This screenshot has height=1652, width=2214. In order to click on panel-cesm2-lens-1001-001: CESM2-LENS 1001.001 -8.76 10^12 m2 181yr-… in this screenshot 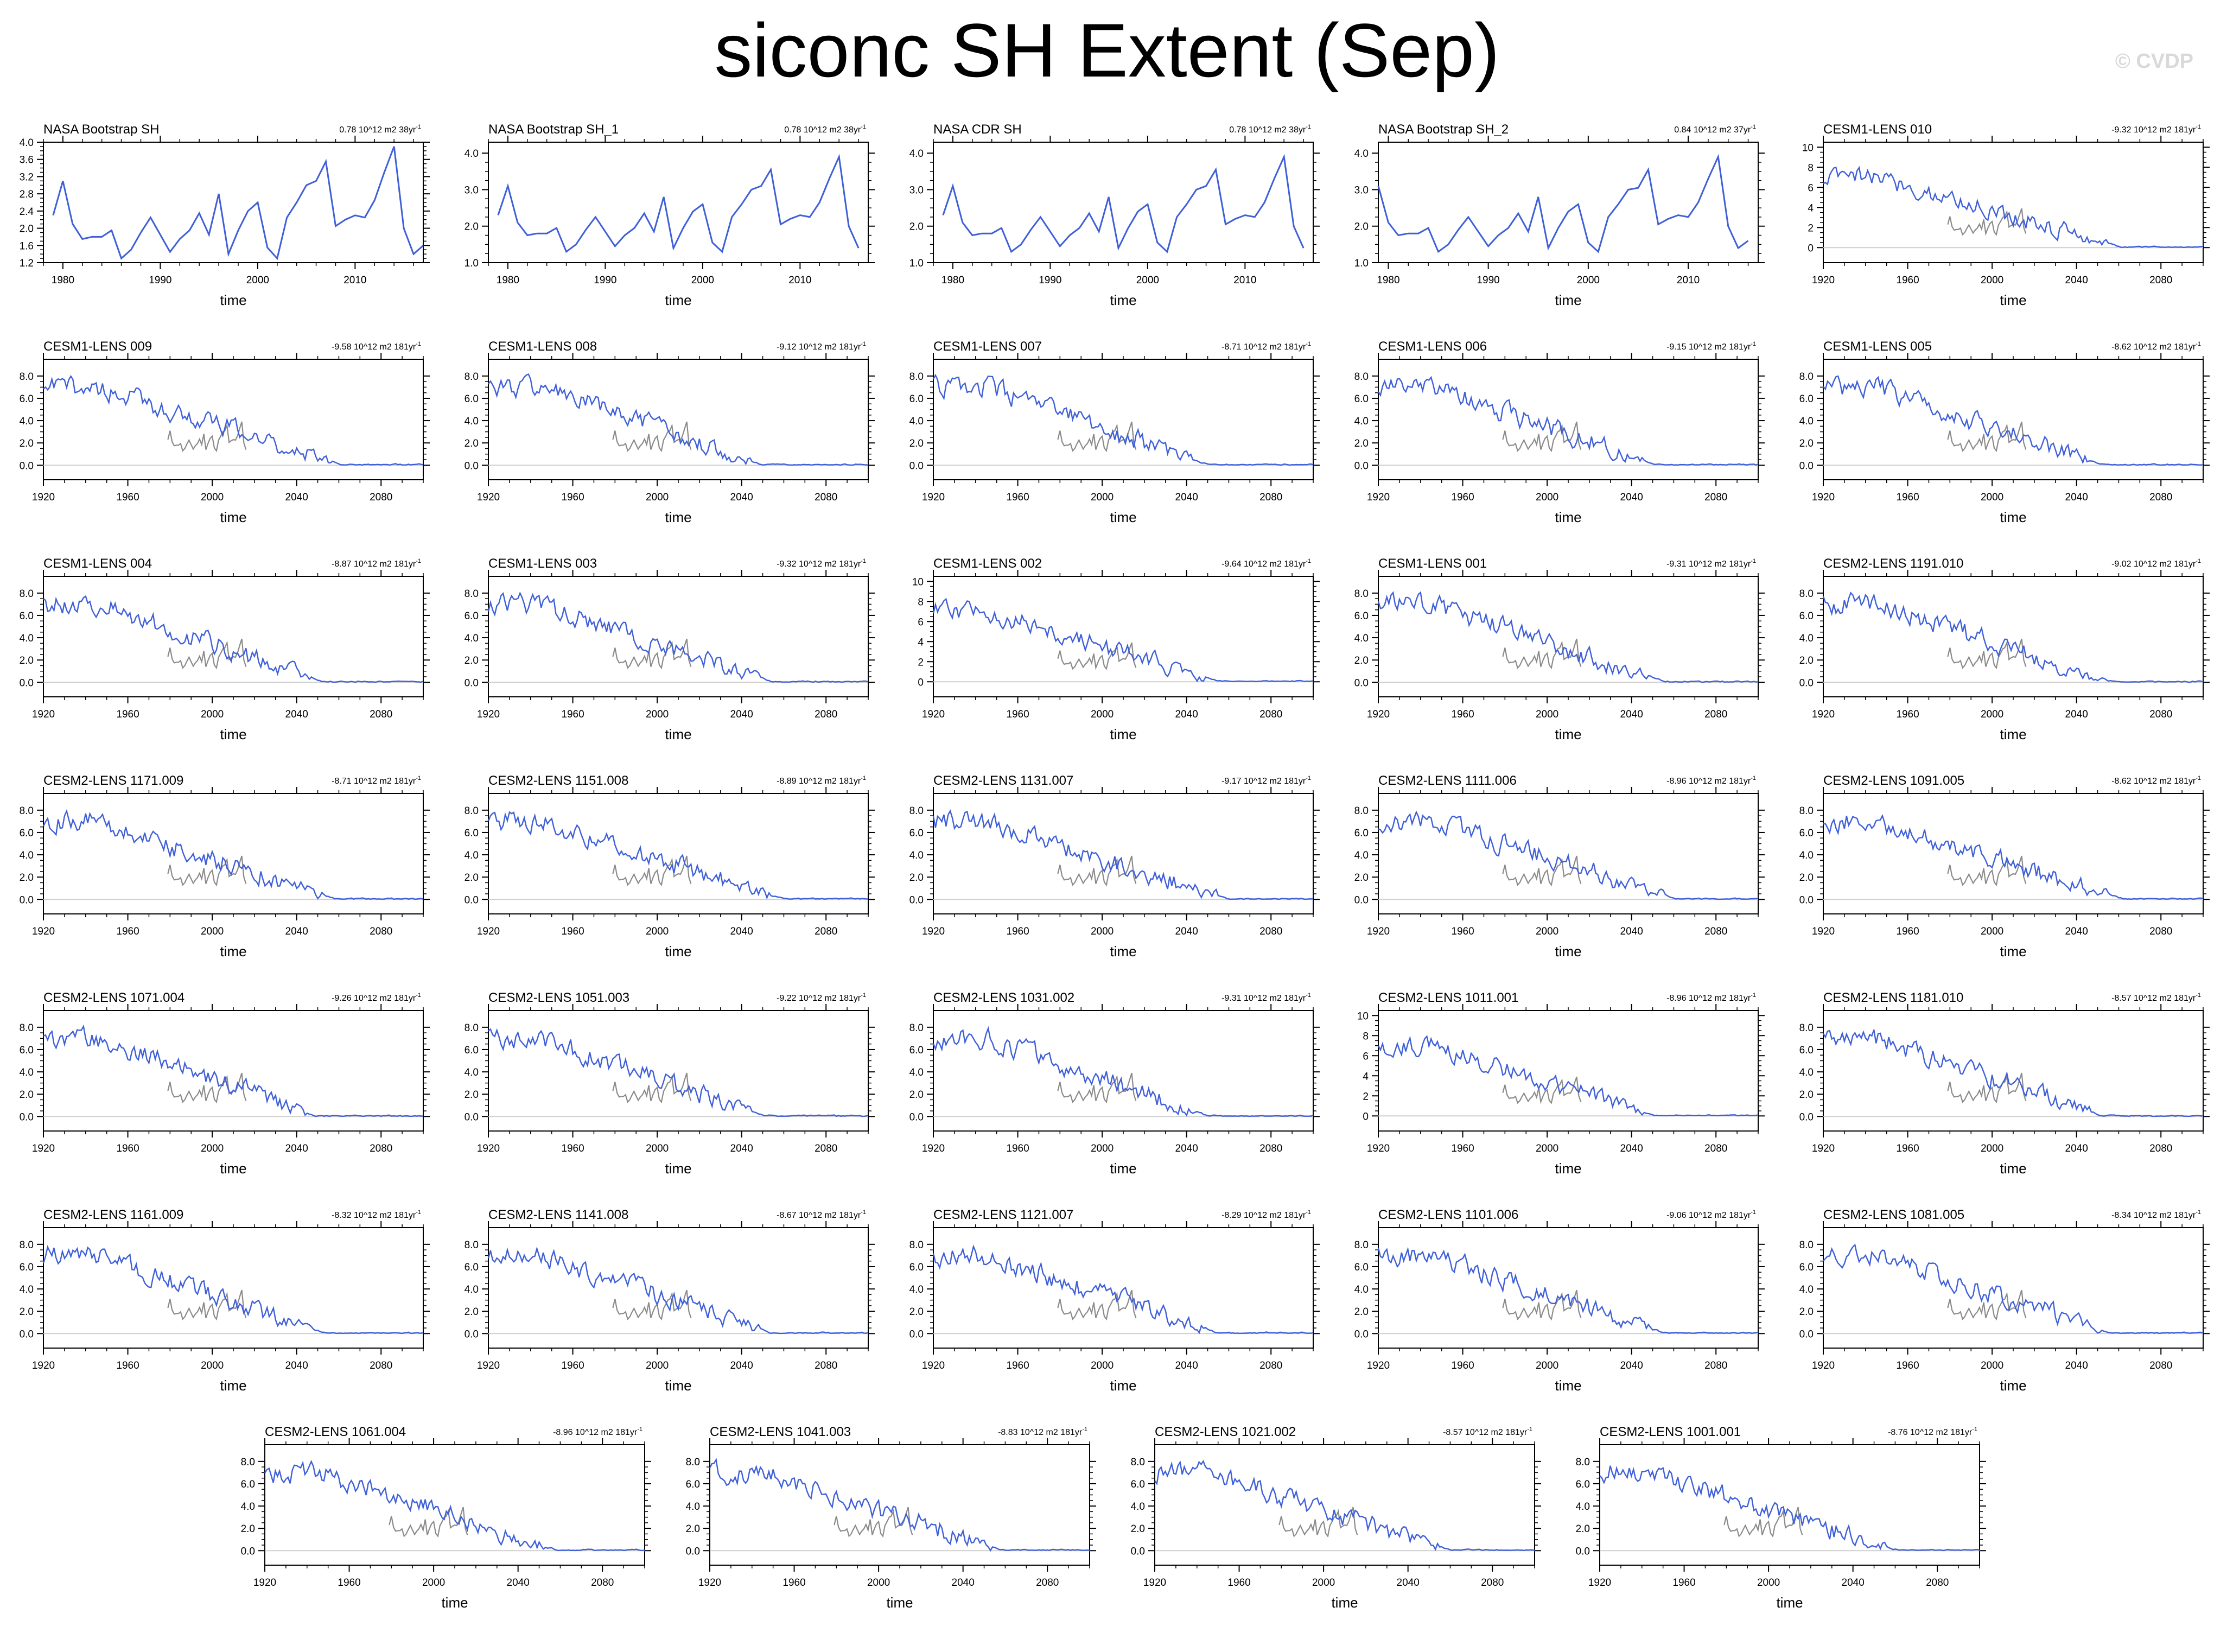, I will do `click(1781, 1518)`.